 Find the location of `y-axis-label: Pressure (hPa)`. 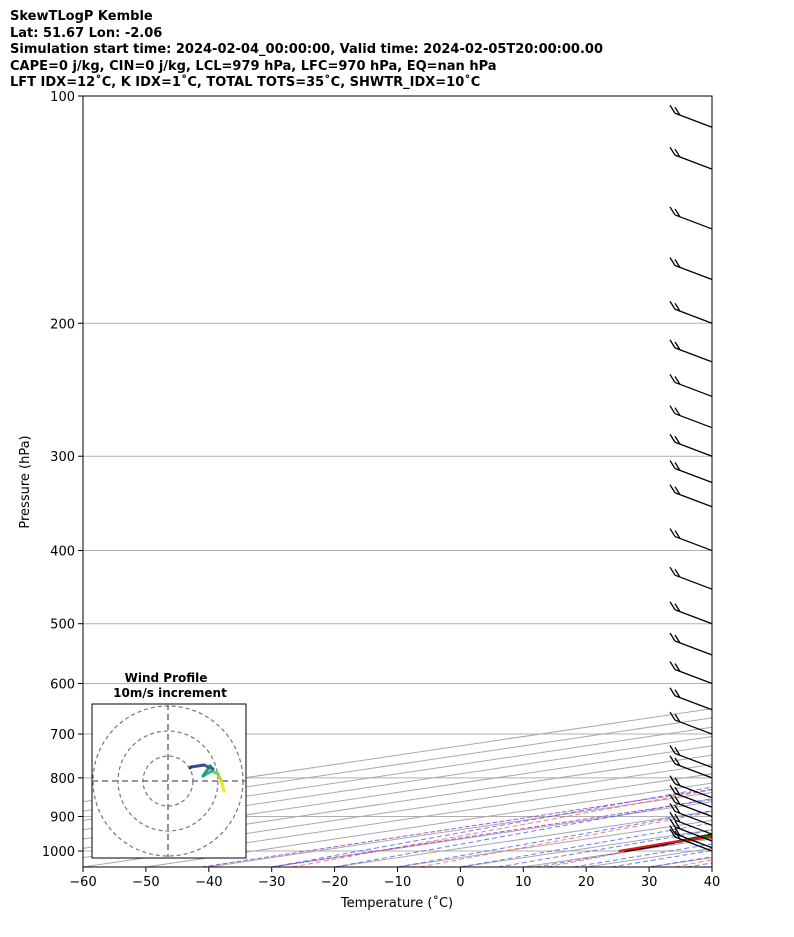

y-axis-label: Pressure (hPa) is located at coordinates (25, 481).